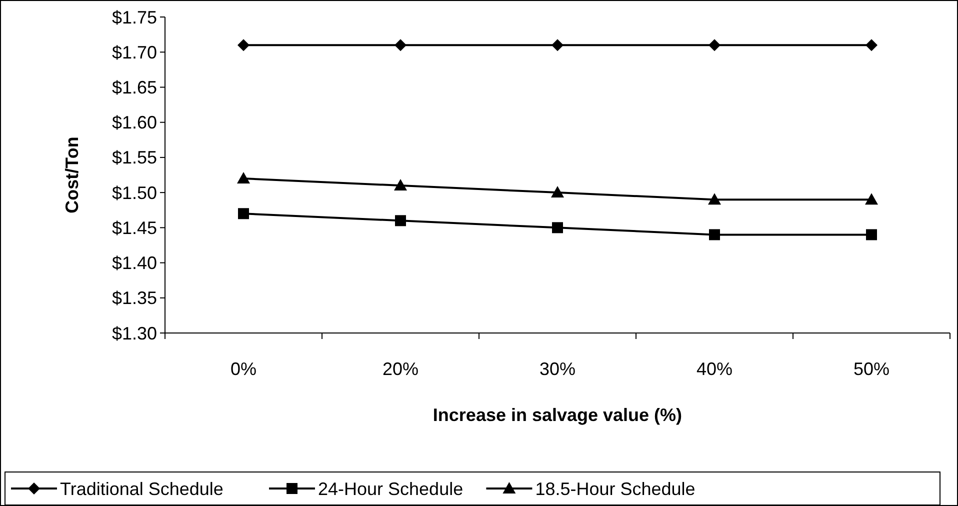  Describe the element at coordinates (400, 369) in the screenshot. I see `x-tick-label: 20%` at that location.